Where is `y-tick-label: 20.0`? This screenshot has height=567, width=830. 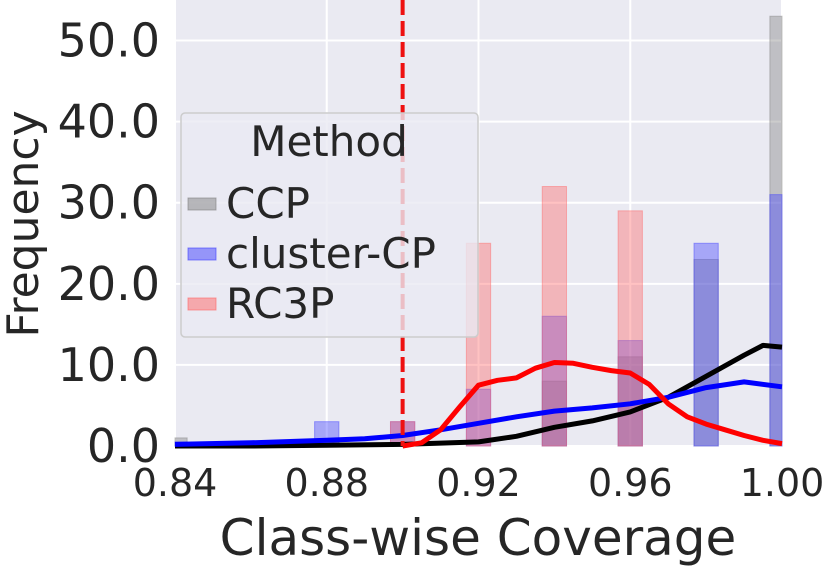 y-tick-label: 20.0 is located at coordinates (109, 284).